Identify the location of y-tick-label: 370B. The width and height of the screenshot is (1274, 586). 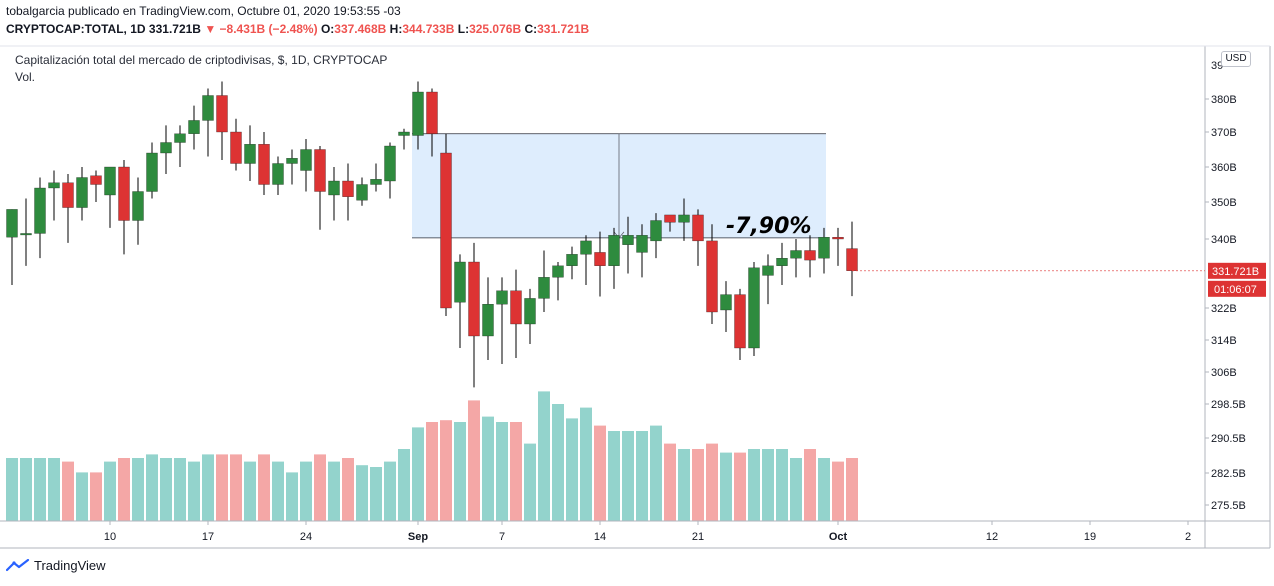
(1224, 133).